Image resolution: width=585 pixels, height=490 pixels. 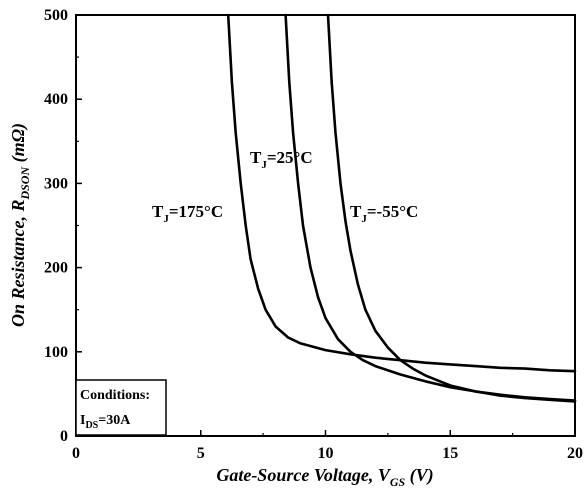 I want to click on y-tick-label: 0, so click(x=64, y=436).